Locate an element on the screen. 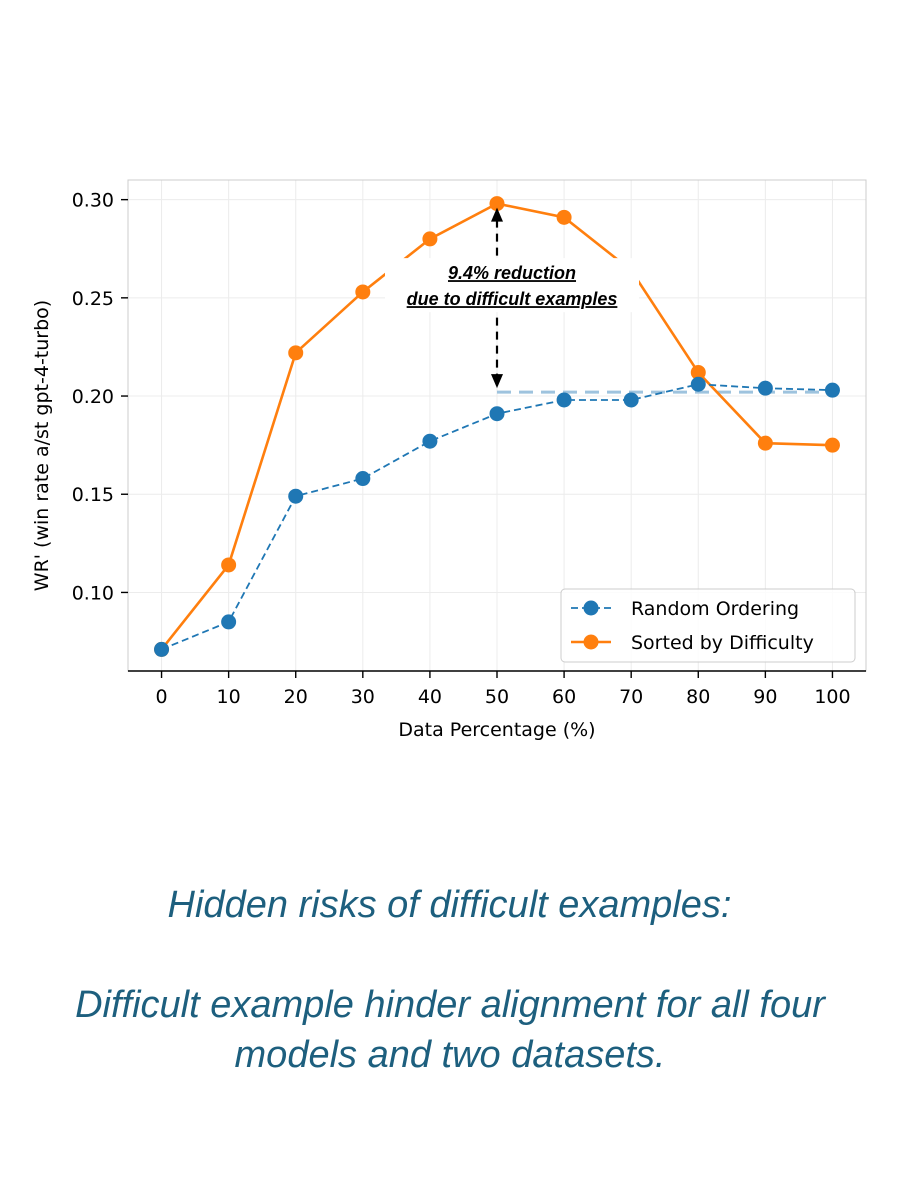  arrow-head-top is located at coordinates (497, 214).